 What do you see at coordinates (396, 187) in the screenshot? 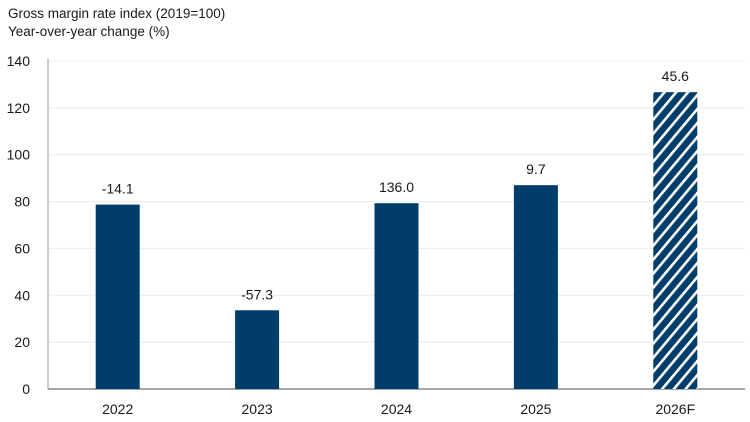
I see `data-label: 136.0` at bounding box center [396, 187].